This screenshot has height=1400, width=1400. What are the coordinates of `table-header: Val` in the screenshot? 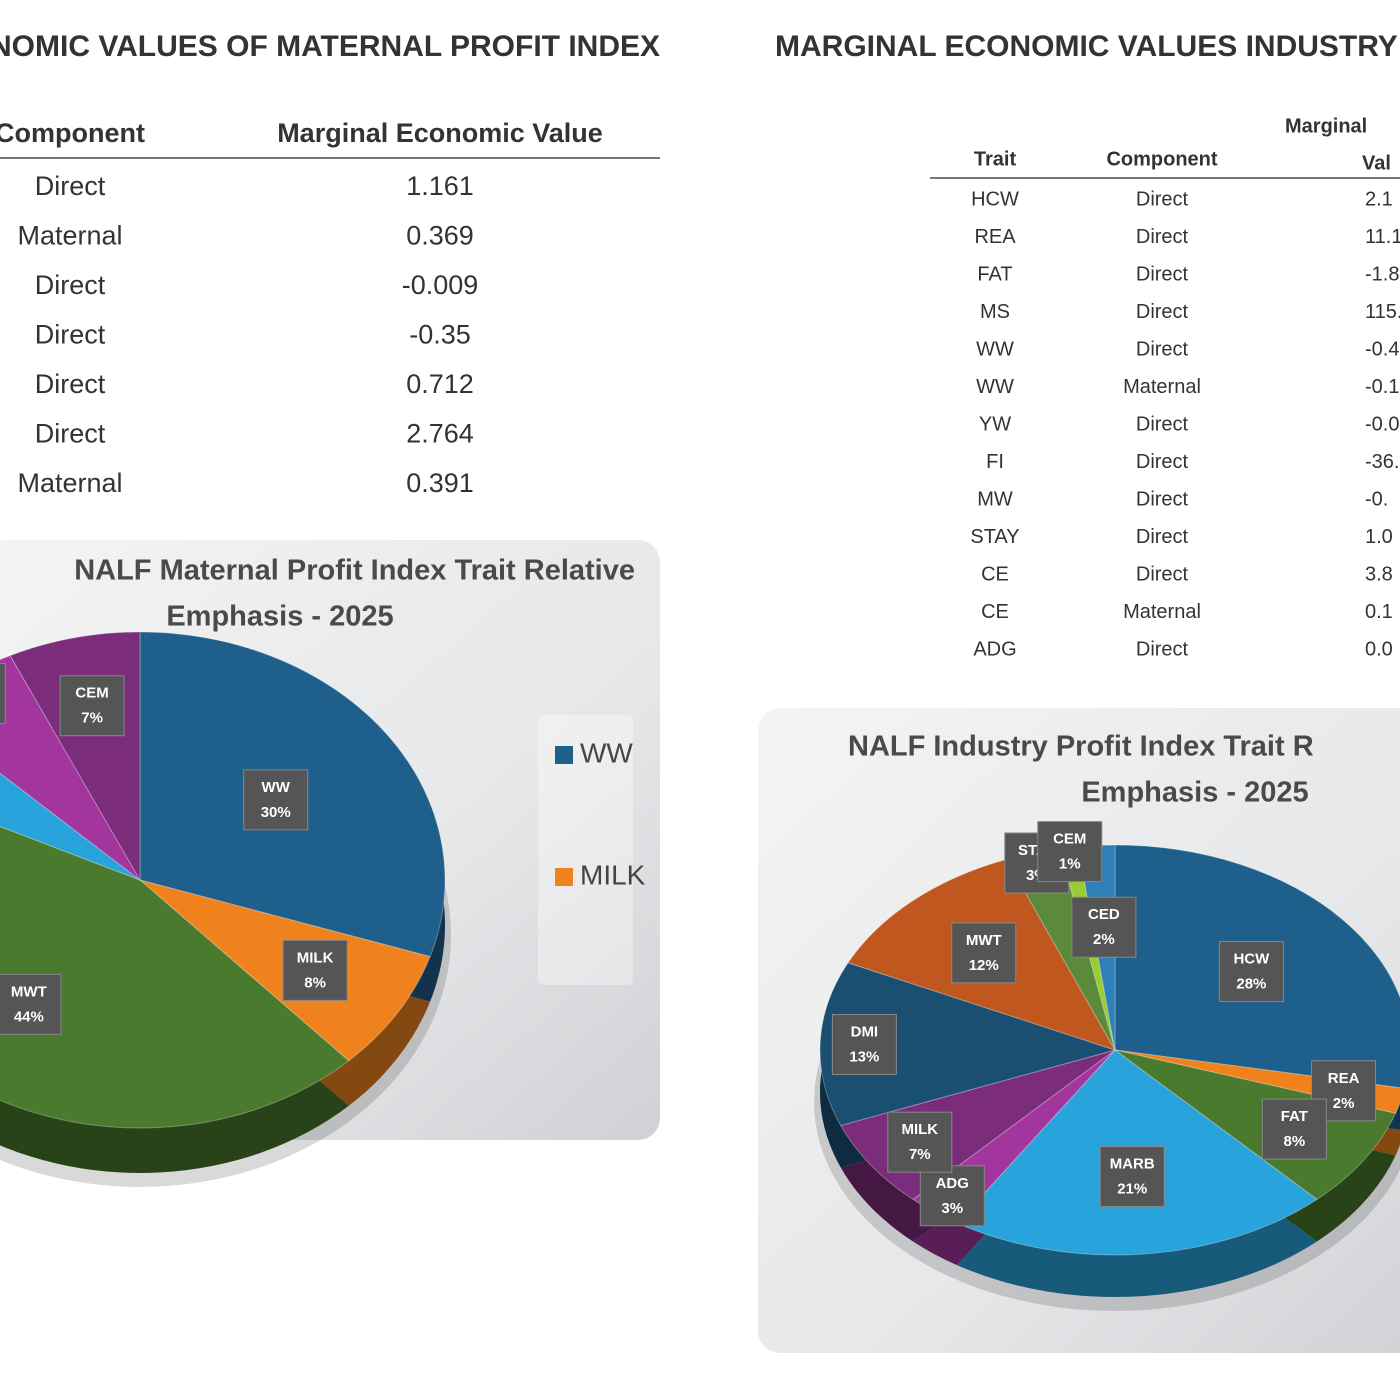 It's located at (1376, 163).